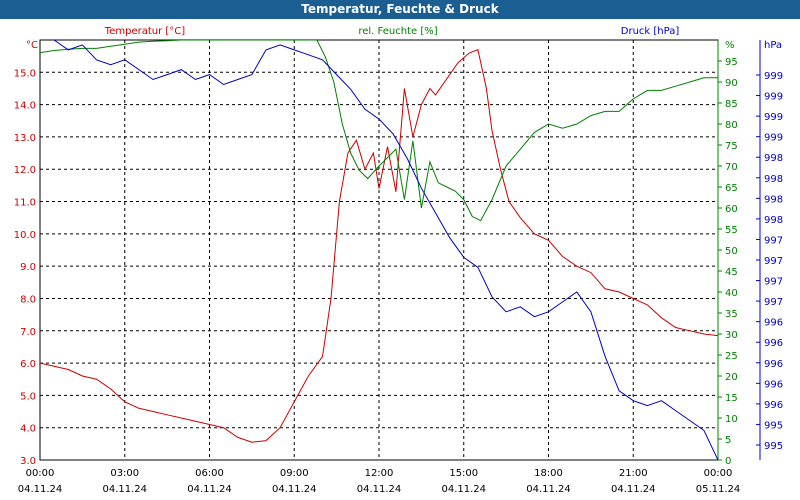 This screenshot has width=800, height=500. Describe the element at coordinates (731, 314) in the screenshot. I see `humidity-tick-label: 35` at that location.